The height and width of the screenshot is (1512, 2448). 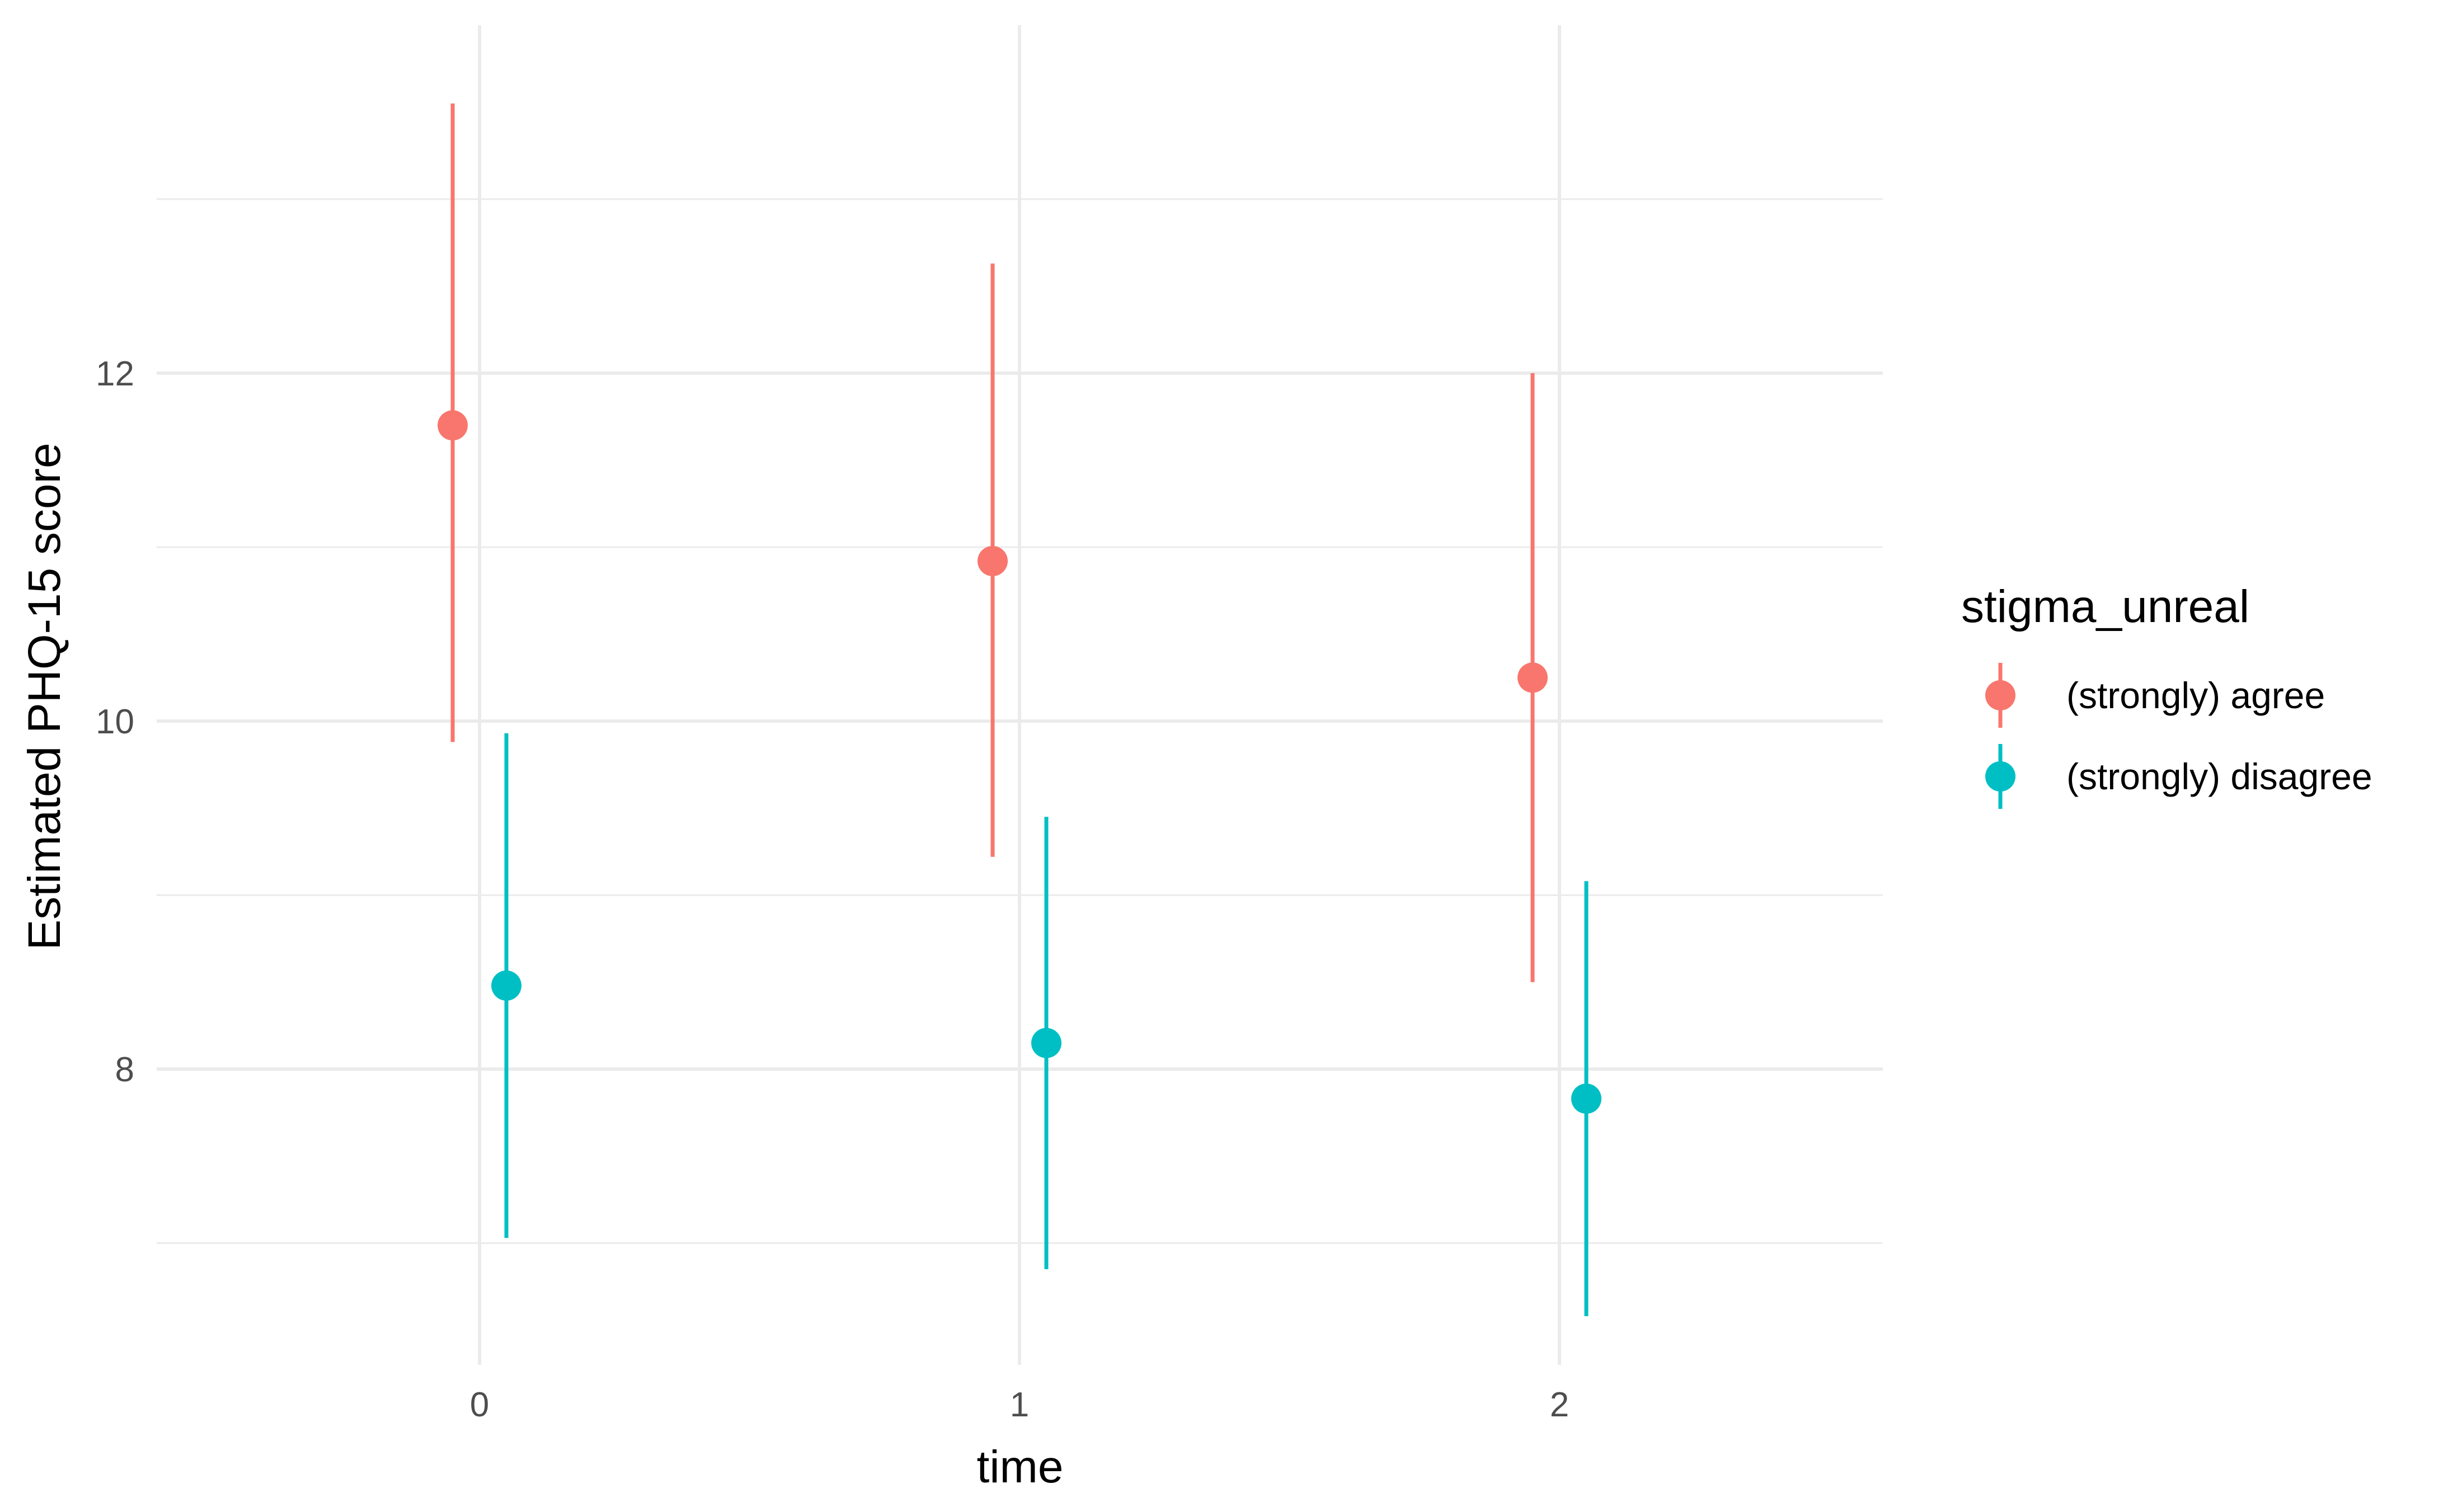 What do you see at coordinates (124, 1070) in the screenshot?
I see `y-tick-label: 8` at bounding box center [124, 1070].